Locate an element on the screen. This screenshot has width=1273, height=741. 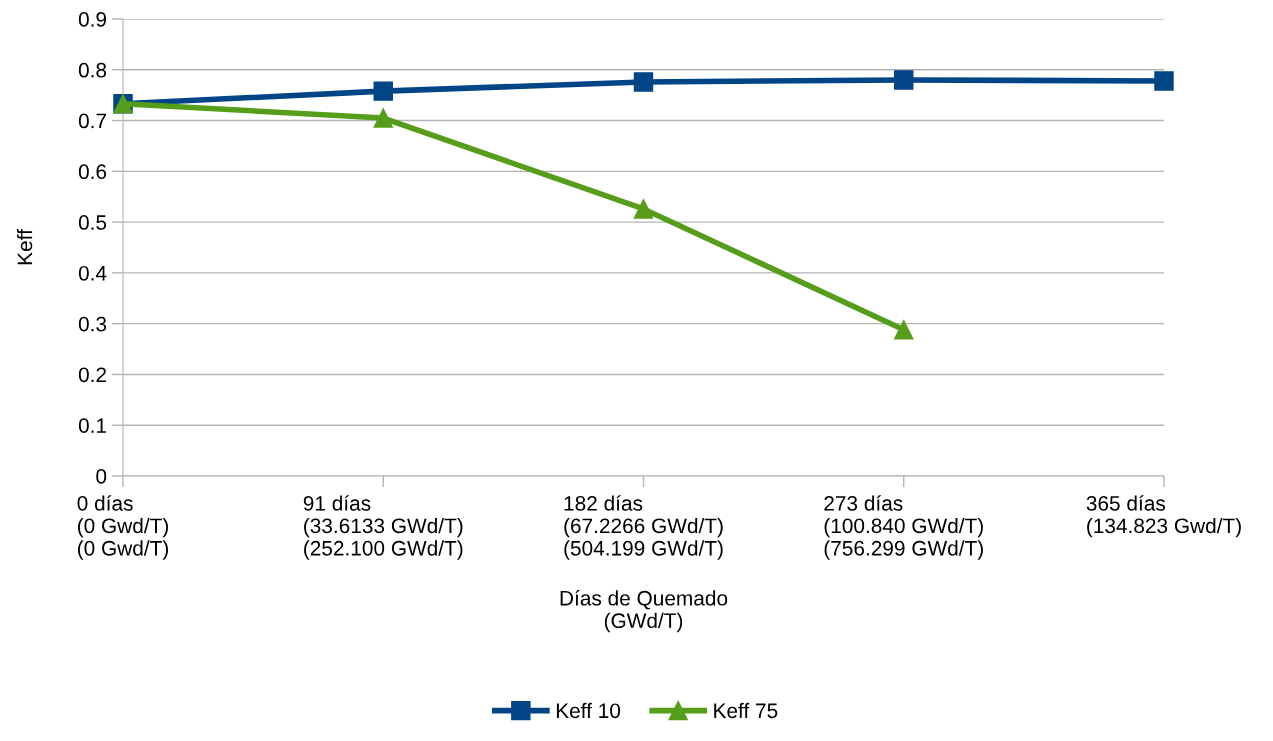
y-tick-label: 0.5 is located at coordinates (92, 222).